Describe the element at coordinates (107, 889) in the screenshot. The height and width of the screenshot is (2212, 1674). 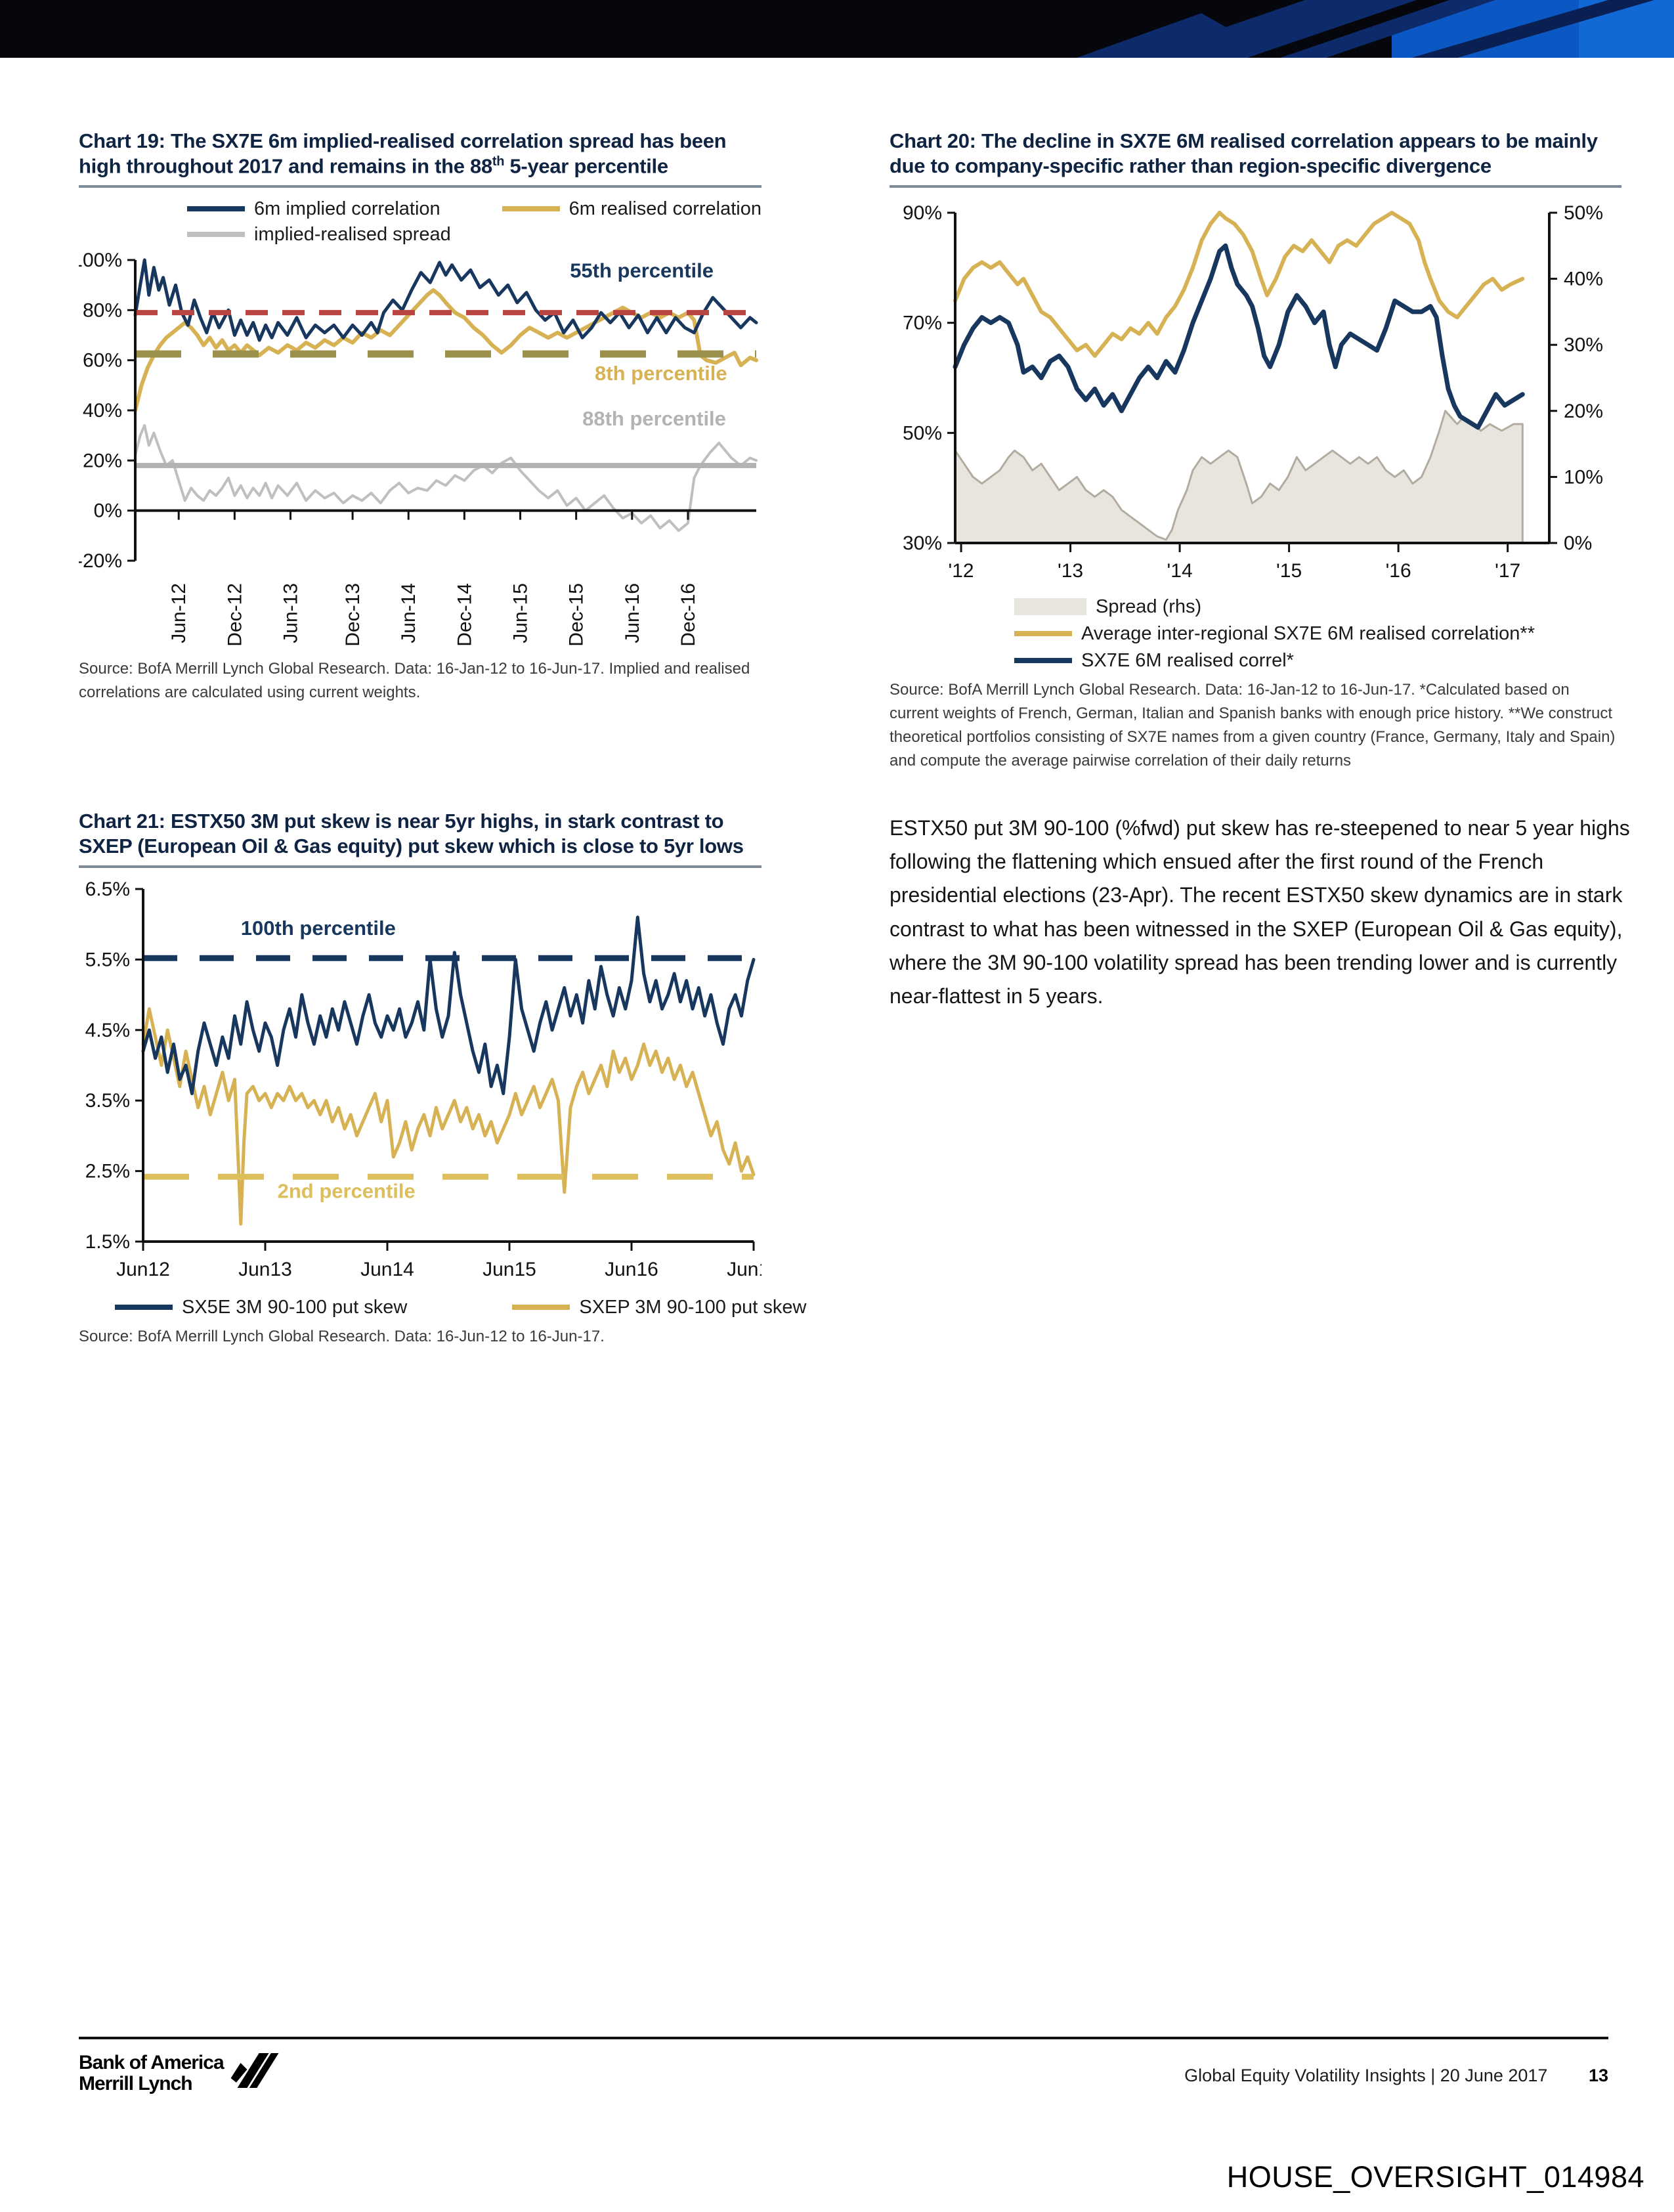
I see `svg-text: 6.5%` at that location.